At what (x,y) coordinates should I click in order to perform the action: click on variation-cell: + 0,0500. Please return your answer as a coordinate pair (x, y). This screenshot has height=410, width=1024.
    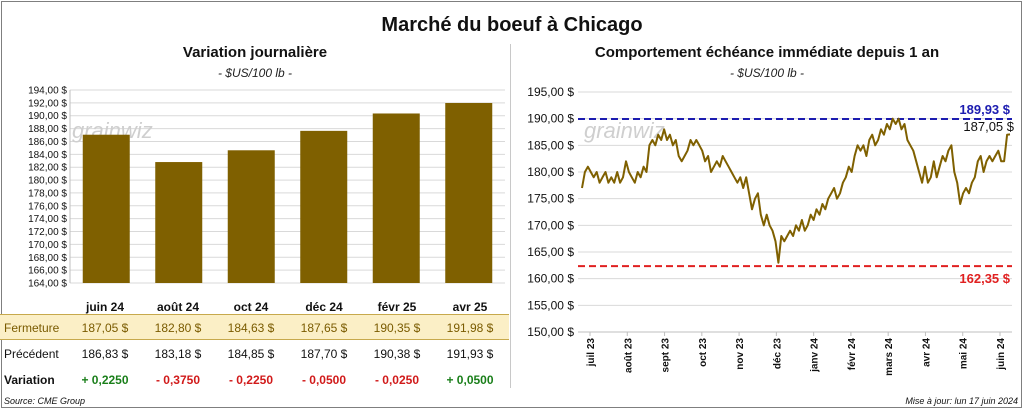
    Looking at the image, I should click on (470, 380).